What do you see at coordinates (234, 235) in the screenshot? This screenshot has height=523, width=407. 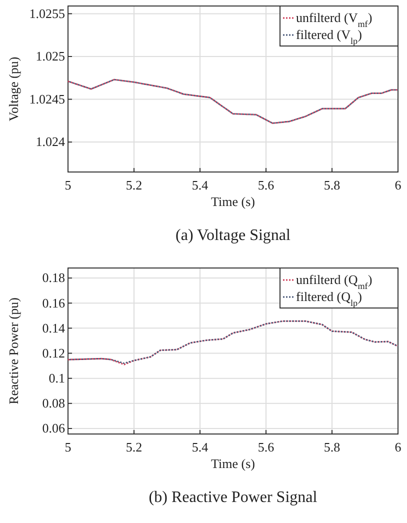 I see `text: (a) Voltage Signal` at bounding box center [234, 235].